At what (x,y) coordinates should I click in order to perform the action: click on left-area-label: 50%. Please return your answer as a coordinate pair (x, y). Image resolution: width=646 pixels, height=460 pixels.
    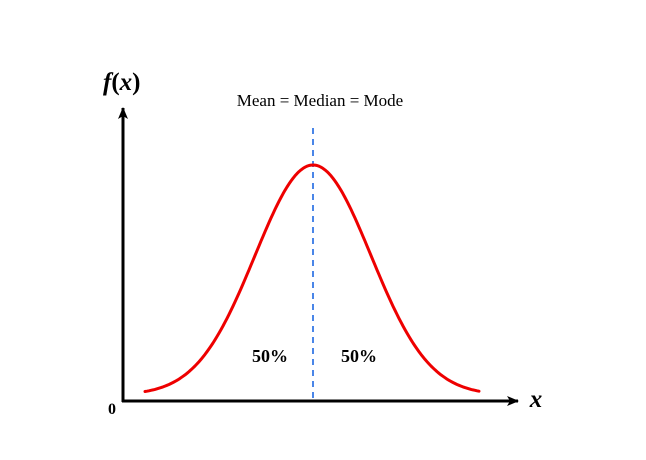
    Looking at the image, I should click on (270, 356).